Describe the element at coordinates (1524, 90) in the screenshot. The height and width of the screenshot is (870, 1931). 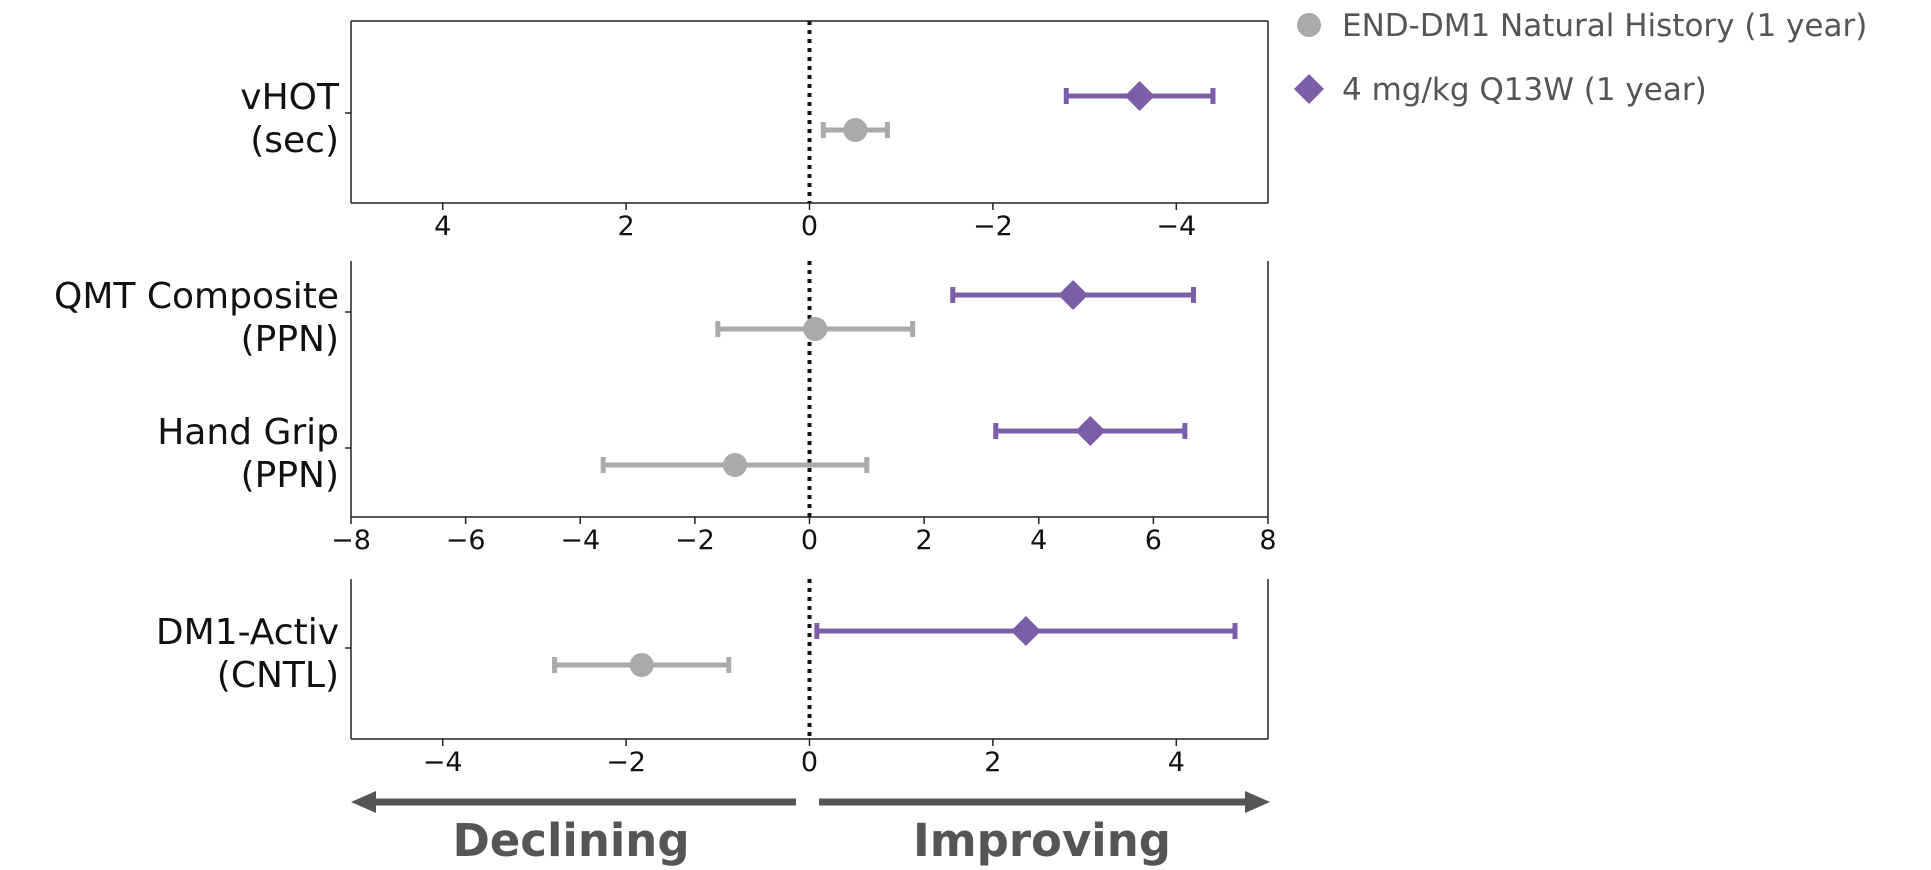
I see `legend-label: 4 mg/kg Q13W (1 year)` at that location.